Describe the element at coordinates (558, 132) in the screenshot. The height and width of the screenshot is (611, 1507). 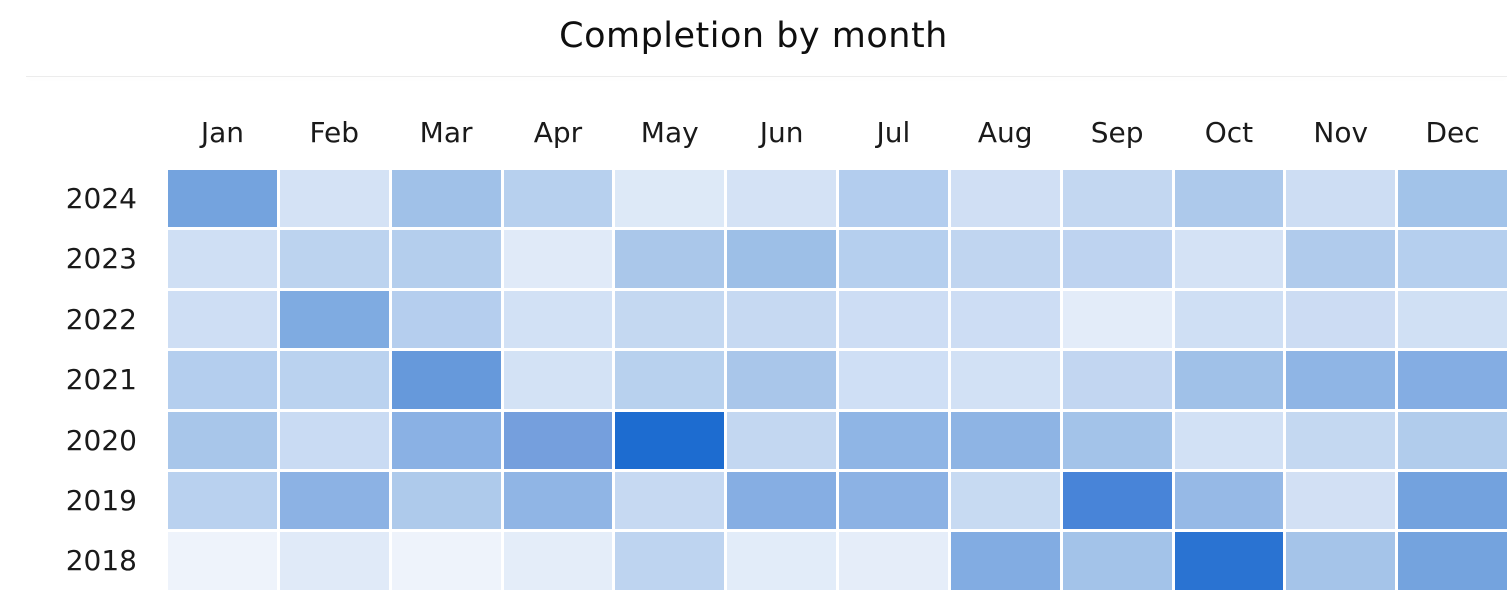
I see `month-label: Apr` at that location.